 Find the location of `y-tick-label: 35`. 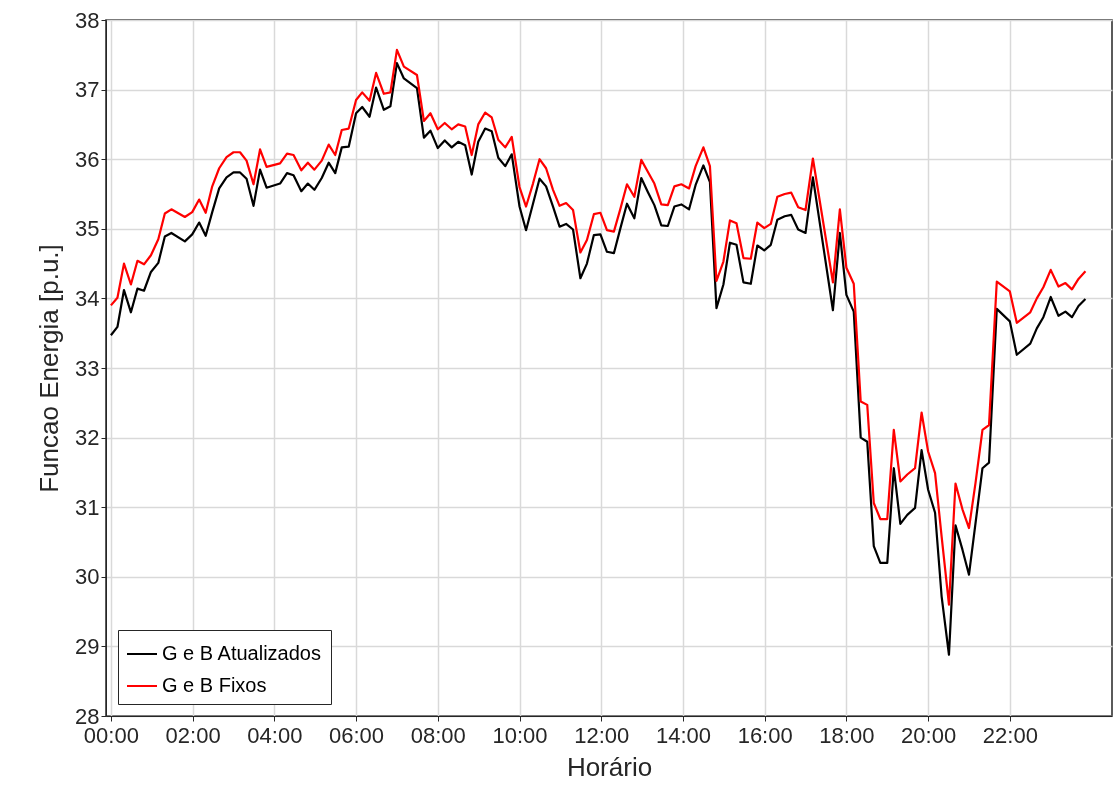

y-tick-label: 35 is located at coordinates (87, 229).